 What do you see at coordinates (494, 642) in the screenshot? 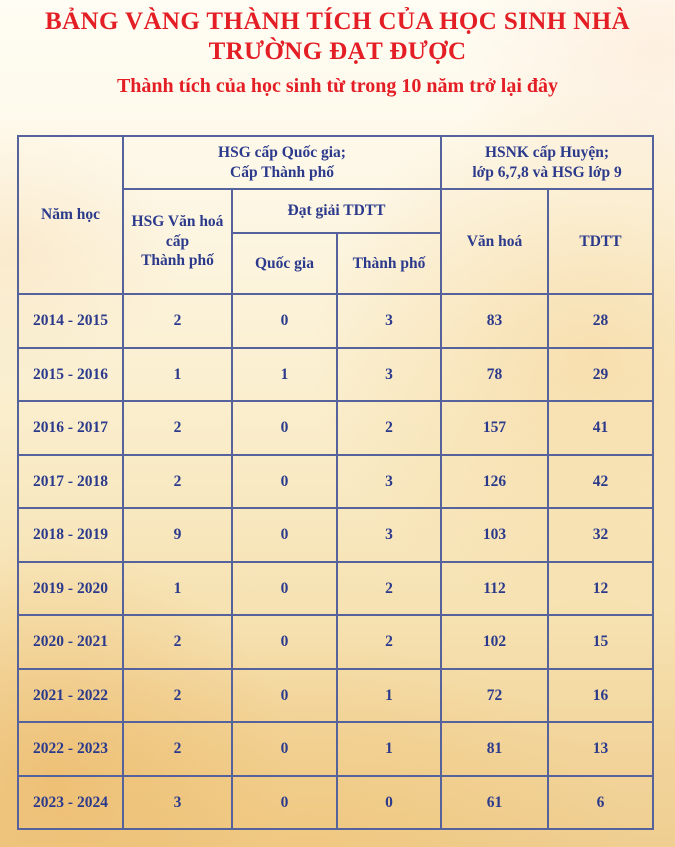
I see `value-cell: 102` at bounding box center [494, 642].